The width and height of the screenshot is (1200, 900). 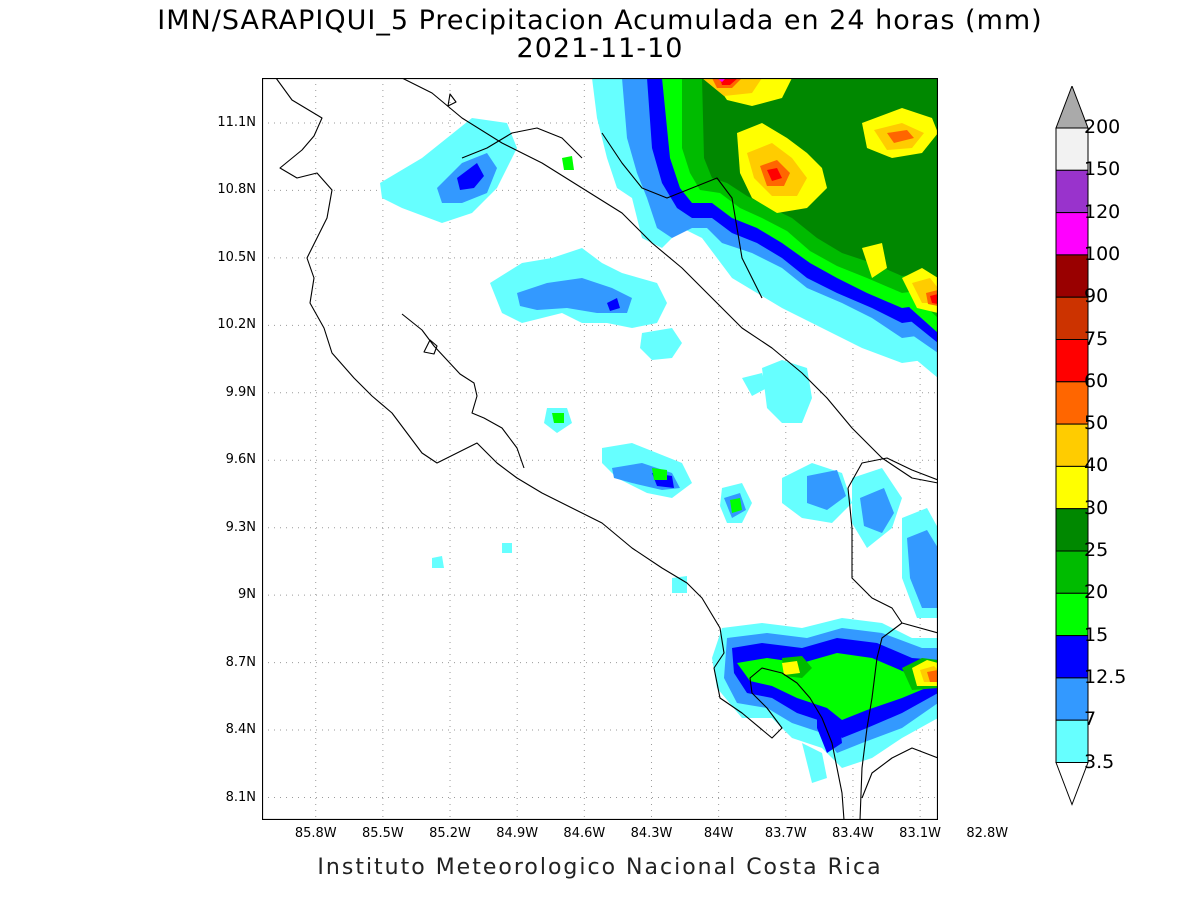 What do you see at coordinates (236, 122) in the screenshot?
I see `lat-tick-label: 11.1N` at bounding box center [236, 122].